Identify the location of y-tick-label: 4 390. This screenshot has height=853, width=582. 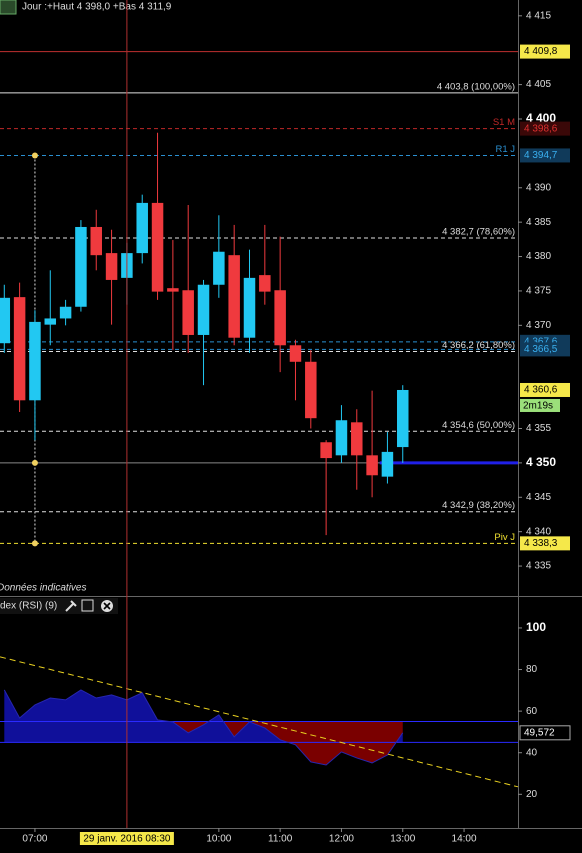
(538, 187).